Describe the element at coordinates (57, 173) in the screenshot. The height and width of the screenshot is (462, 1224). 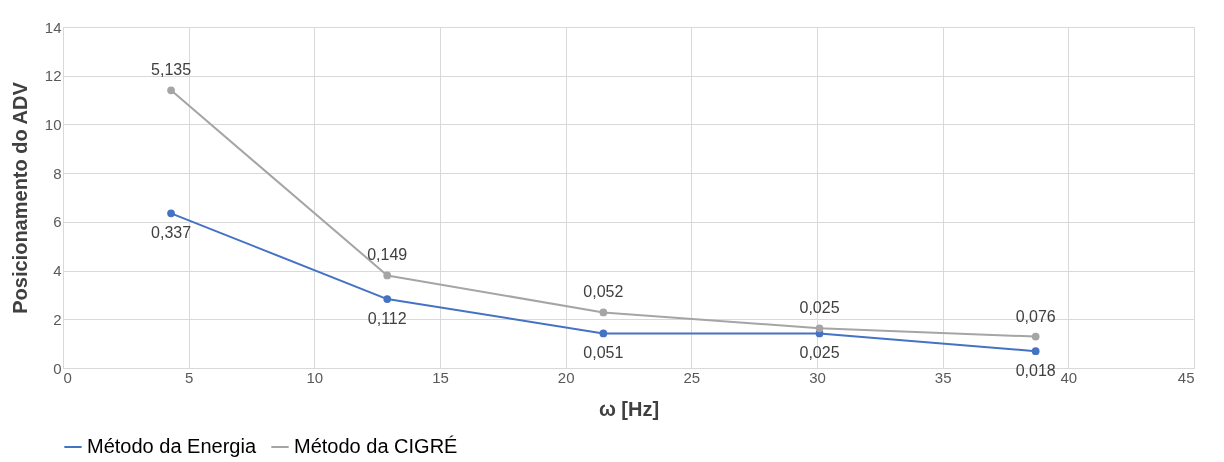
I see `y-tick-label: 8` at that location.